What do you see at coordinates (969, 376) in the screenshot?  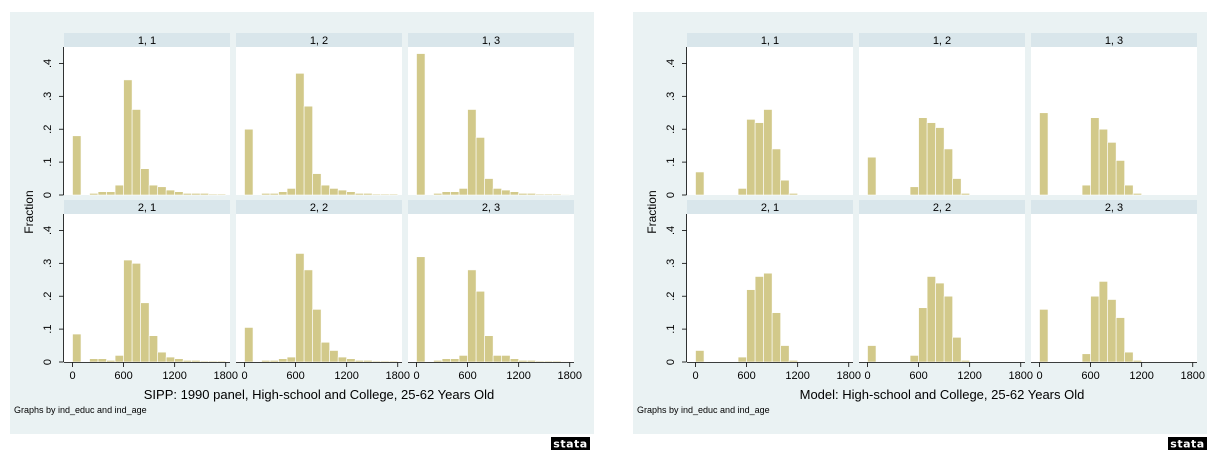 I see `x-tick-label: 1200` at bounding box center [969, 376].